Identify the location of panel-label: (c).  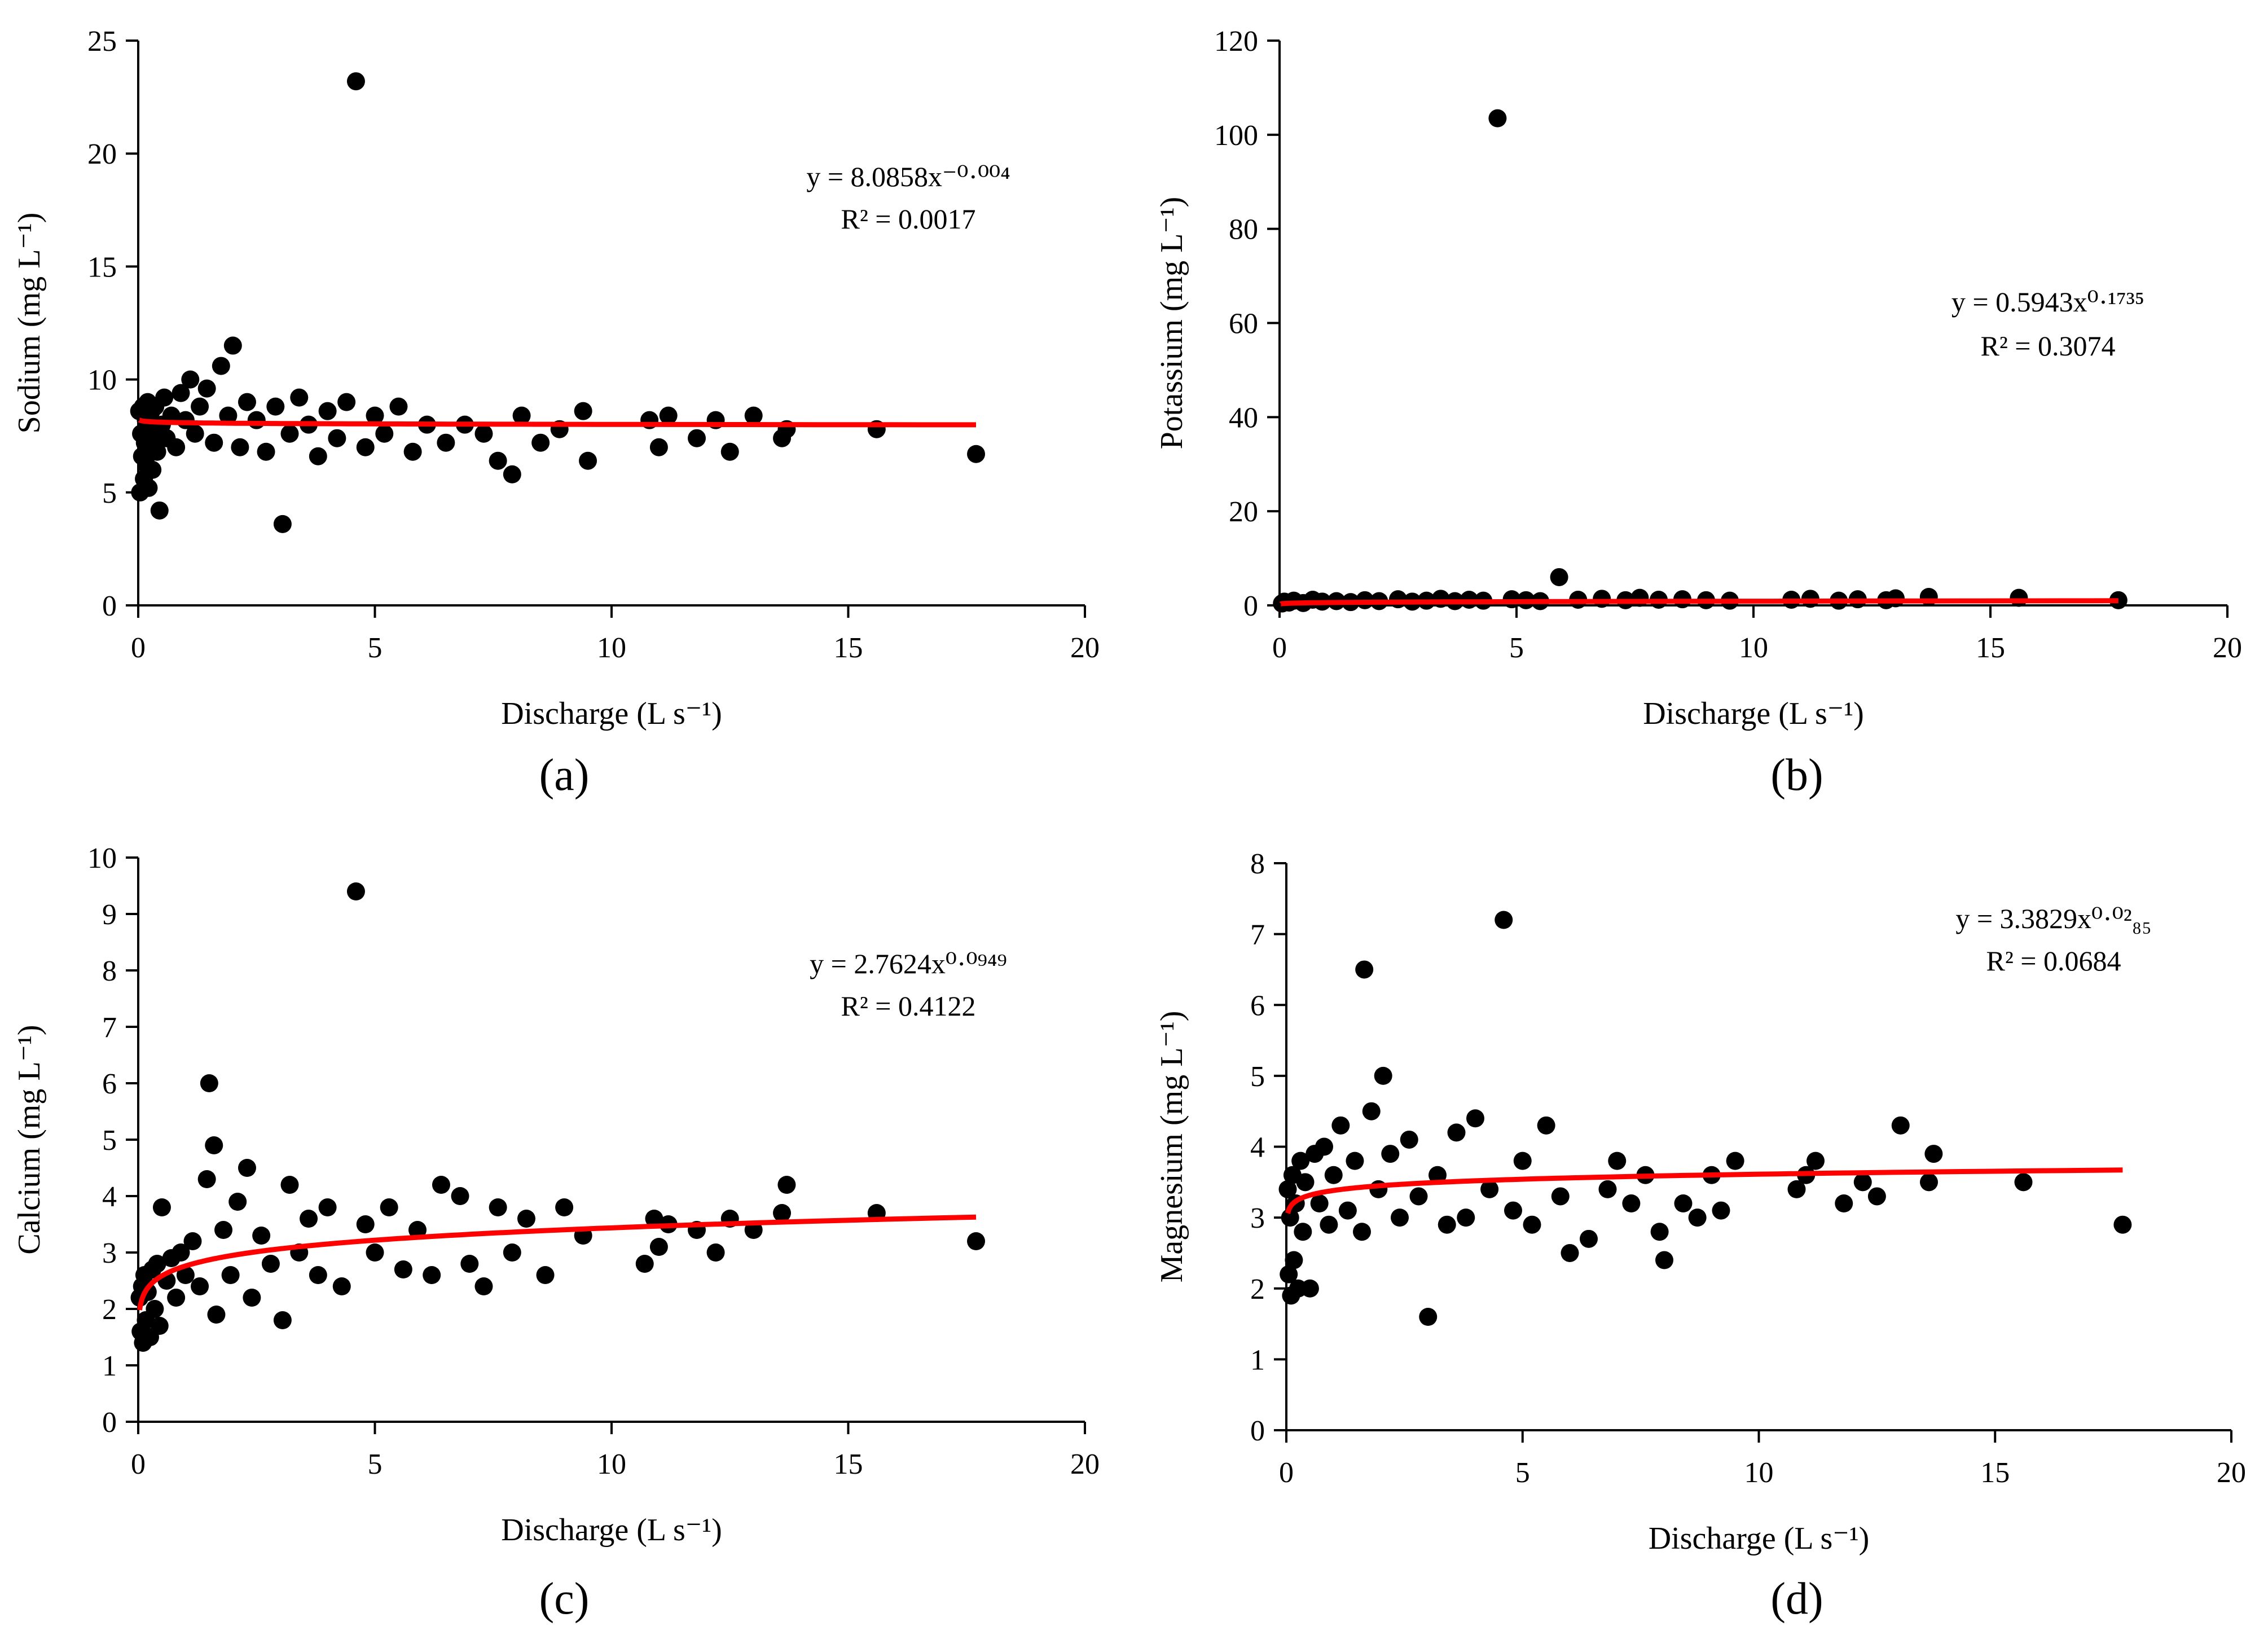
(565, 1599).